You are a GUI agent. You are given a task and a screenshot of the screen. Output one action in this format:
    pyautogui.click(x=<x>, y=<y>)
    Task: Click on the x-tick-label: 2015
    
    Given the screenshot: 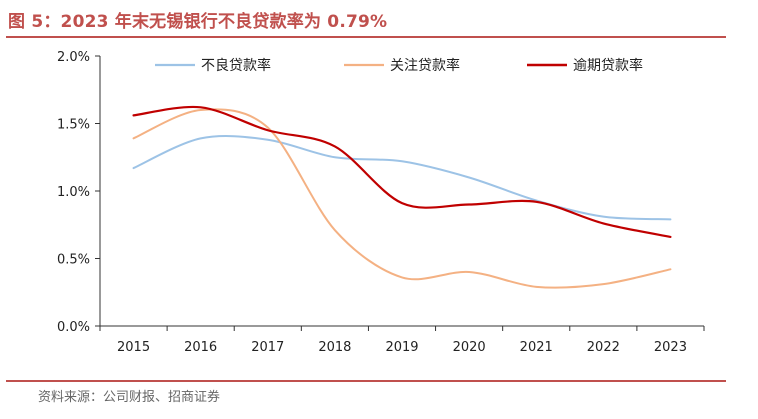 What is the action you would take?
    pyautogui.click(x=133, y=347)
    